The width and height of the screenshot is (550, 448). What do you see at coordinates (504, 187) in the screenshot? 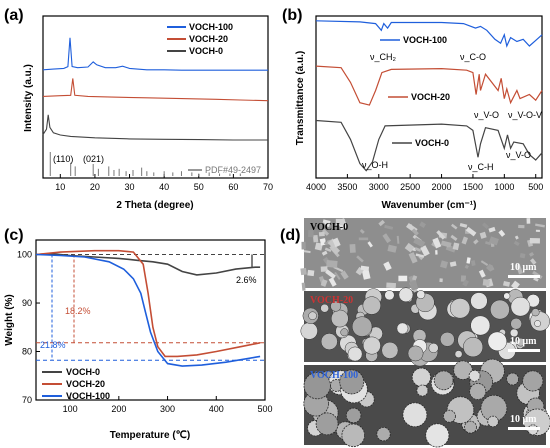
I see `ftir-x-tick-label: 1000` at bounding box center [504, 187].